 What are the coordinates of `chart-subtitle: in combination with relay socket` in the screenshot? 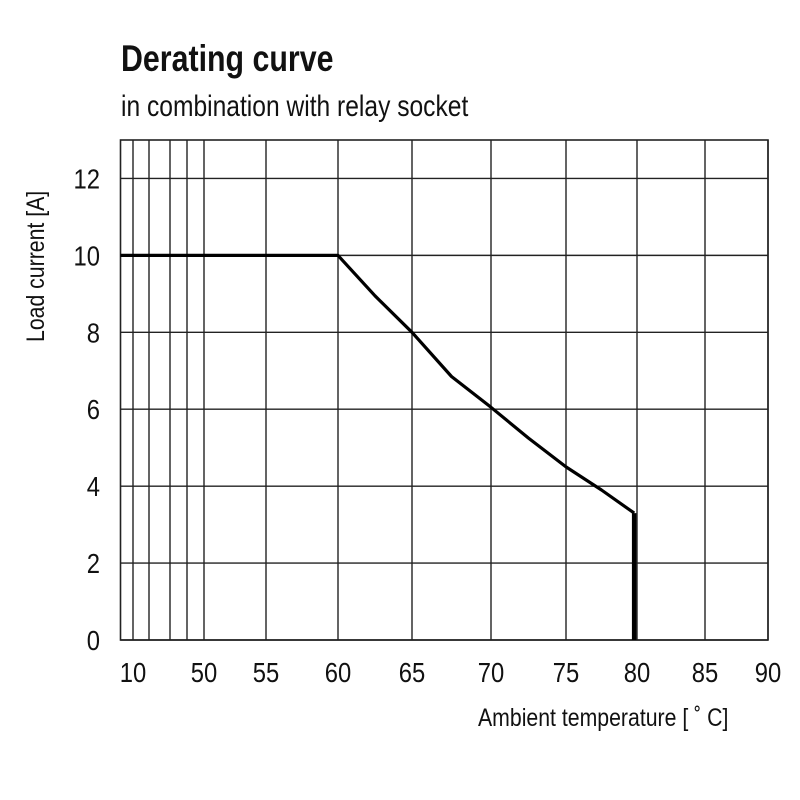 It's located at (295, 106).